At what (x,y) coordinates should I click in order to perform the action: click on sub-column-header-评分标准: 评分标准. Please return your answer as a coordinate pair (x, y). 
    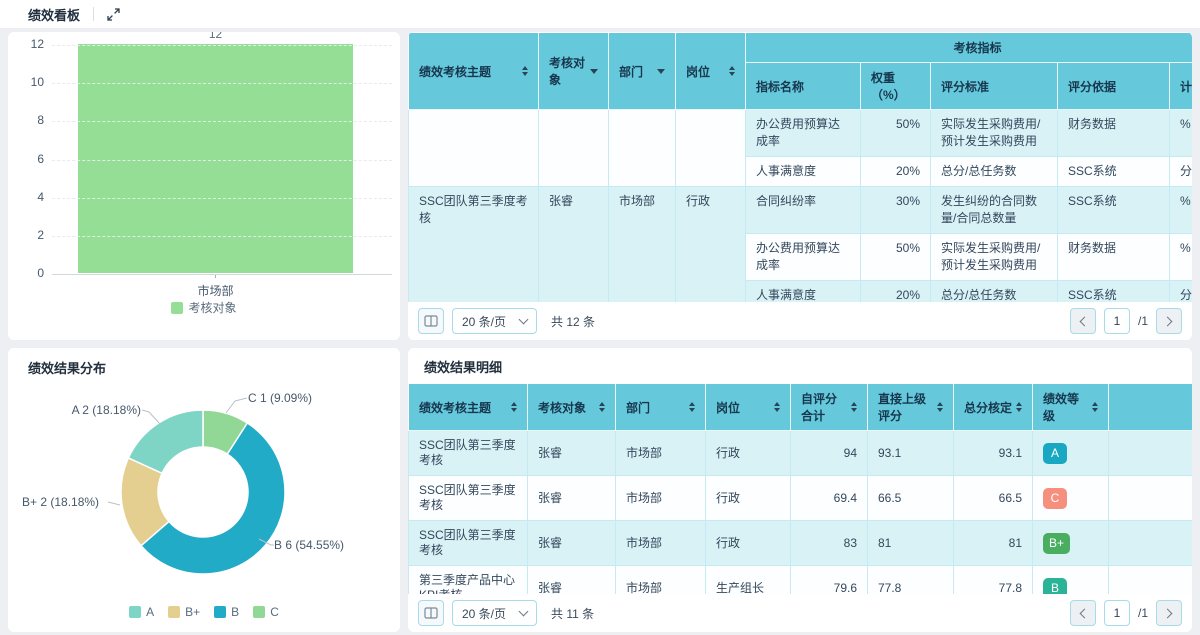
    Looking at the image, I should click on (994, 86).